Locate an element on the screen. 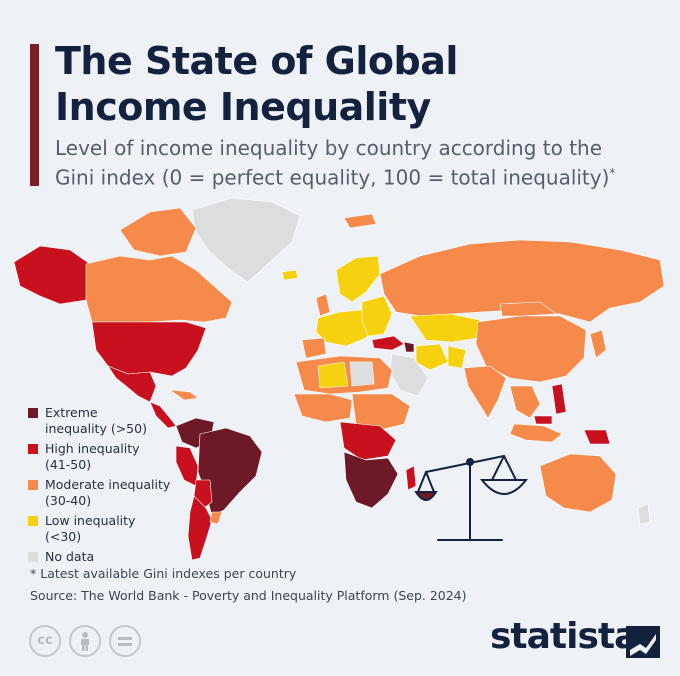 The image size is (680, 676). legend-swatch-moderate is located at coordinates (33, 485).